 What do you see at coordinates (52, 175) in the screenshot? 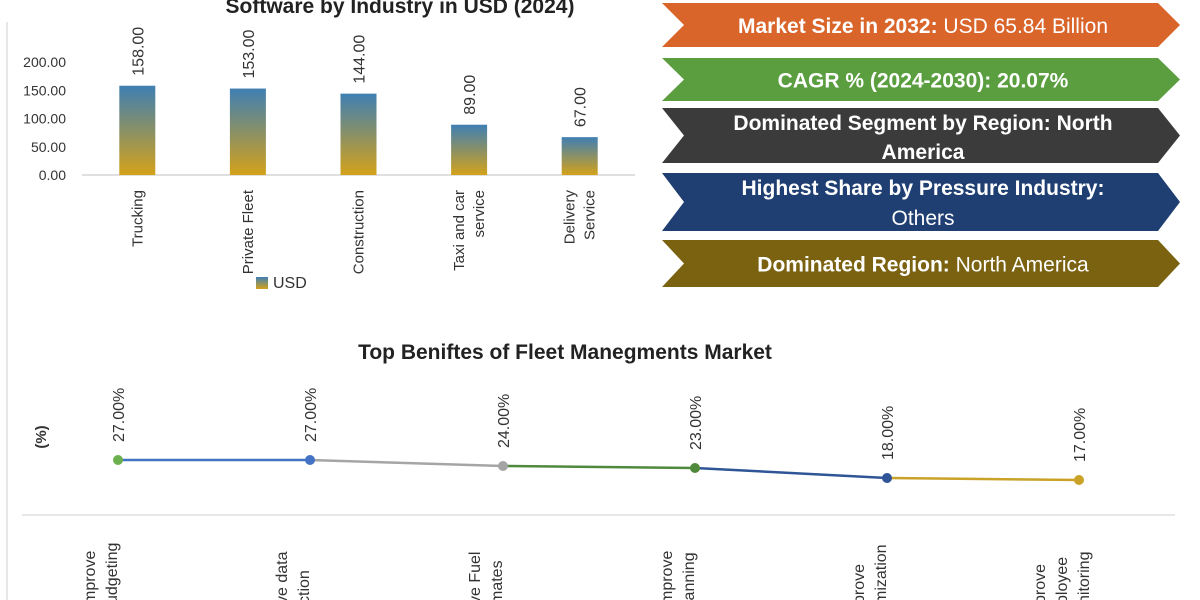
I see `bar-y-tick-label: 0.00` at bounding box center [52, 175].